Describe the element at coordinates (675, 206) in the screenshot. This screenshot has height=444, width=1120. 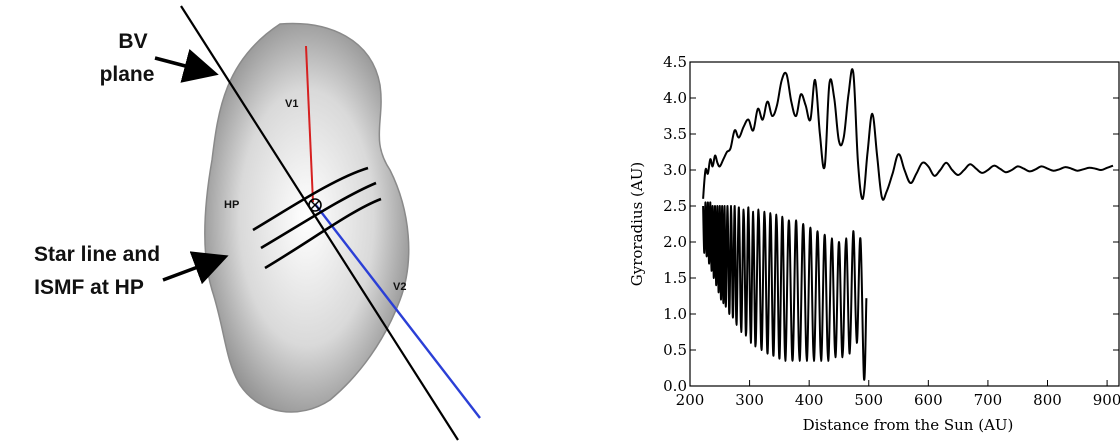
I see `y-tick-label: 2.5` at that location.